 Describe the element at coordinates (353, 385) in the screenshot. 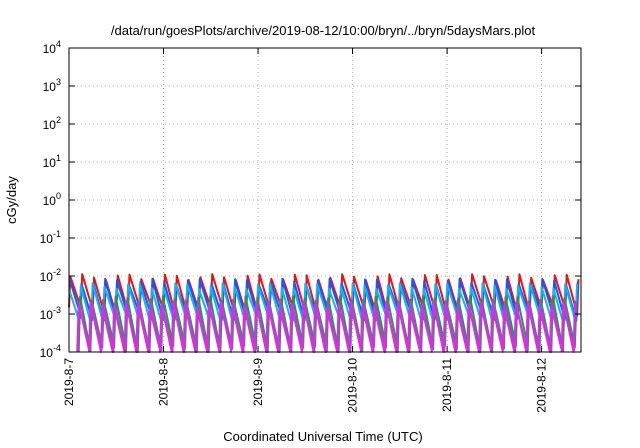

I see `x-tick-label: 2019-8-10` at that location.